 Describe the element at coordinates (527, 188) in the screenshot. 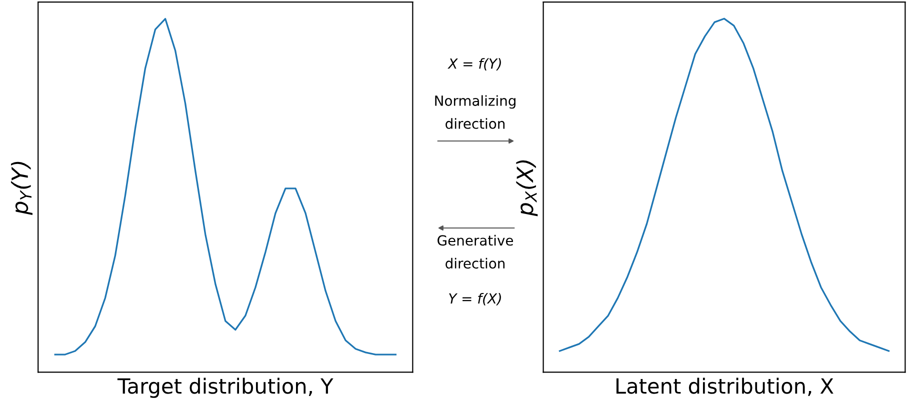

I see `y-axis-title: p$_{X}$(X)` at that location.